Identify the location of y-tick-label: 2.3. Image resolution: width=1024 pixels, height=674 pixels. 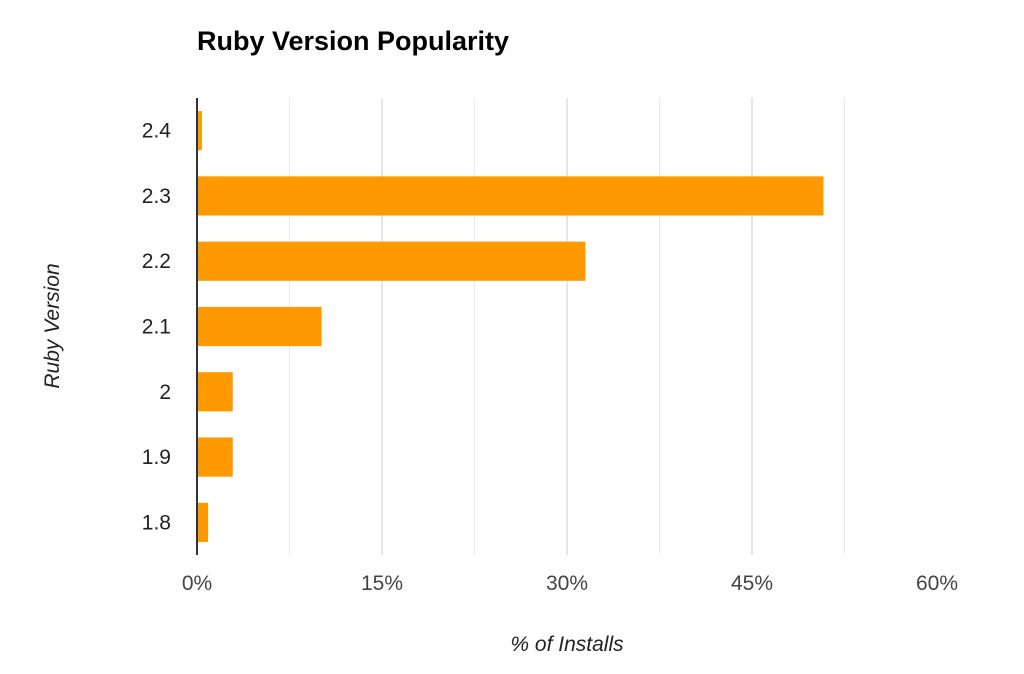
(156, 196).